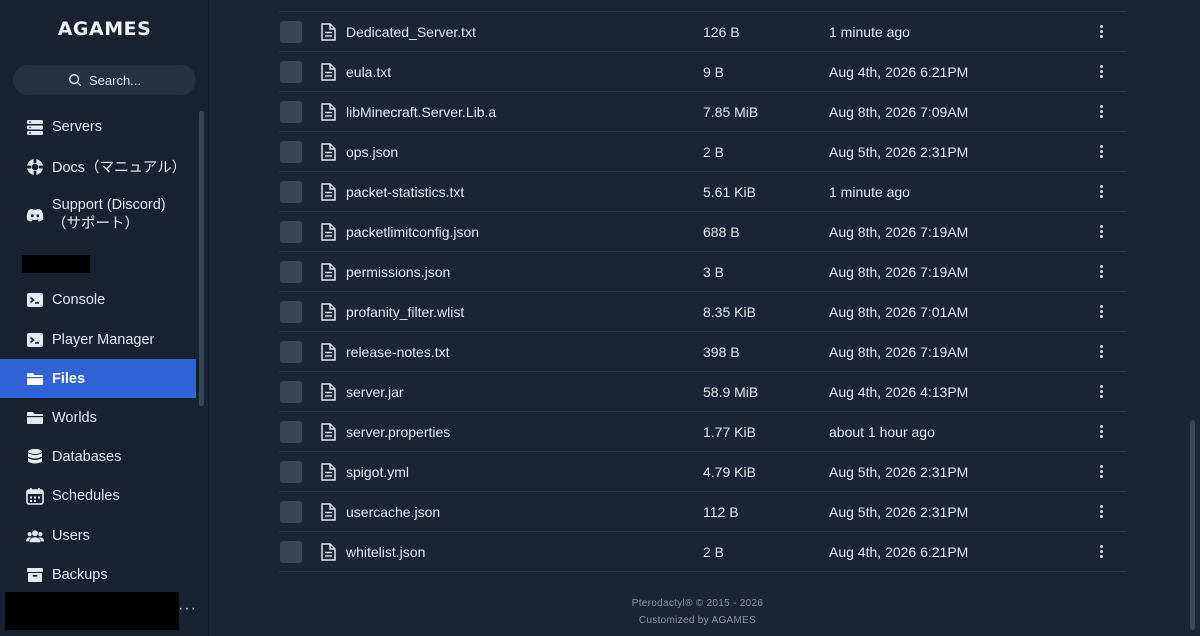 Image resolution: width=1200 pixels, height=636 pixels. I want to click on file-modified: Aug 4th, 2026 6:21PM, so click(899, 71).